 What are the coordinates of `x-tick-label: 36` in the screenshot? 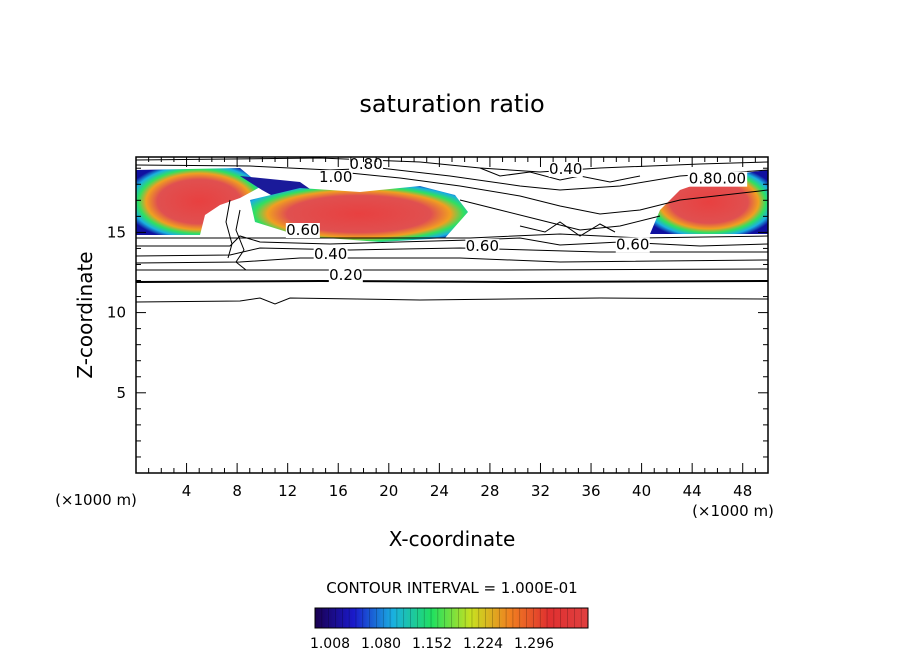 It's located at (590, 491).